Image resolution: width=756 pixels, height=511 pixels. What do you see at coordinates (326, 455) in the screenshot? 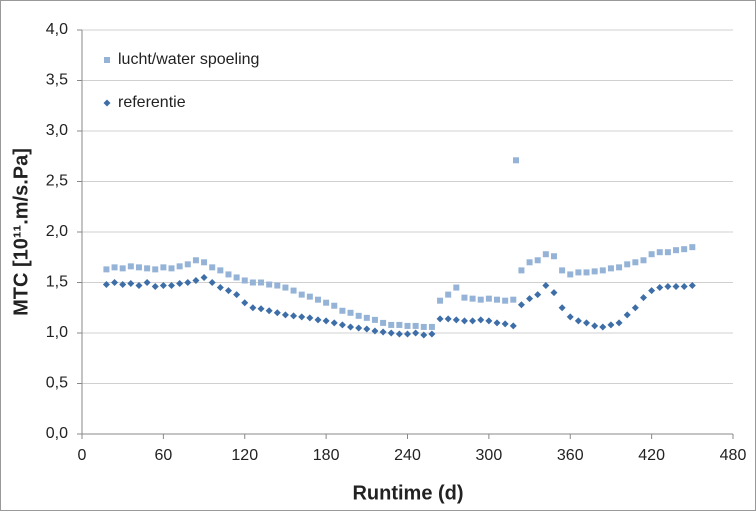
I see `x-tick-label: 180` at bounding box center [326, 455].